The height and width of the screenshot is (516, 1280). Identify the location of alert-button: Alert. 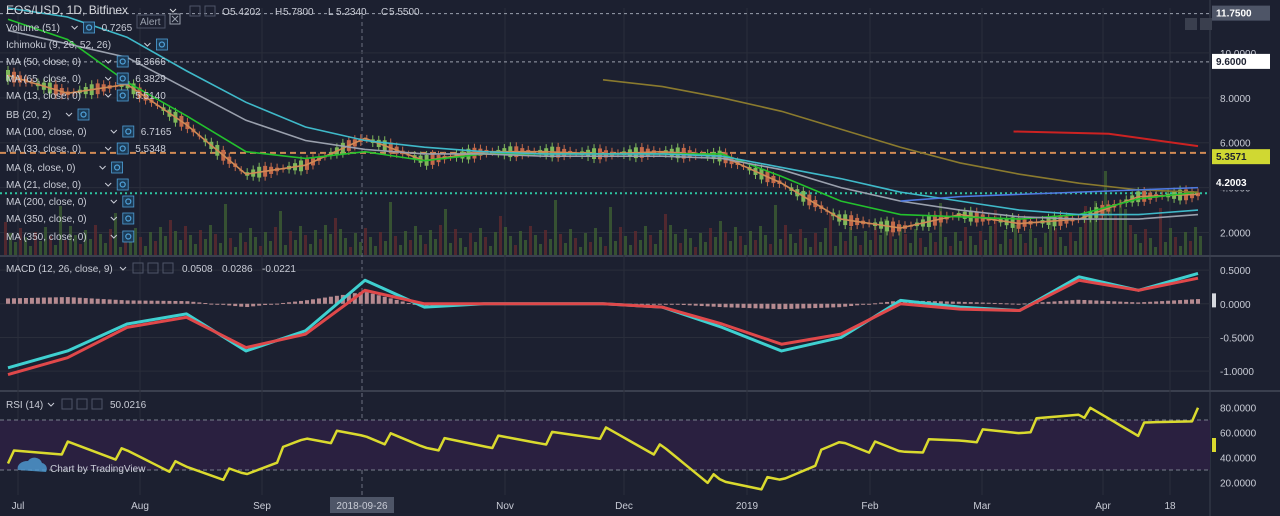
(151, 21).